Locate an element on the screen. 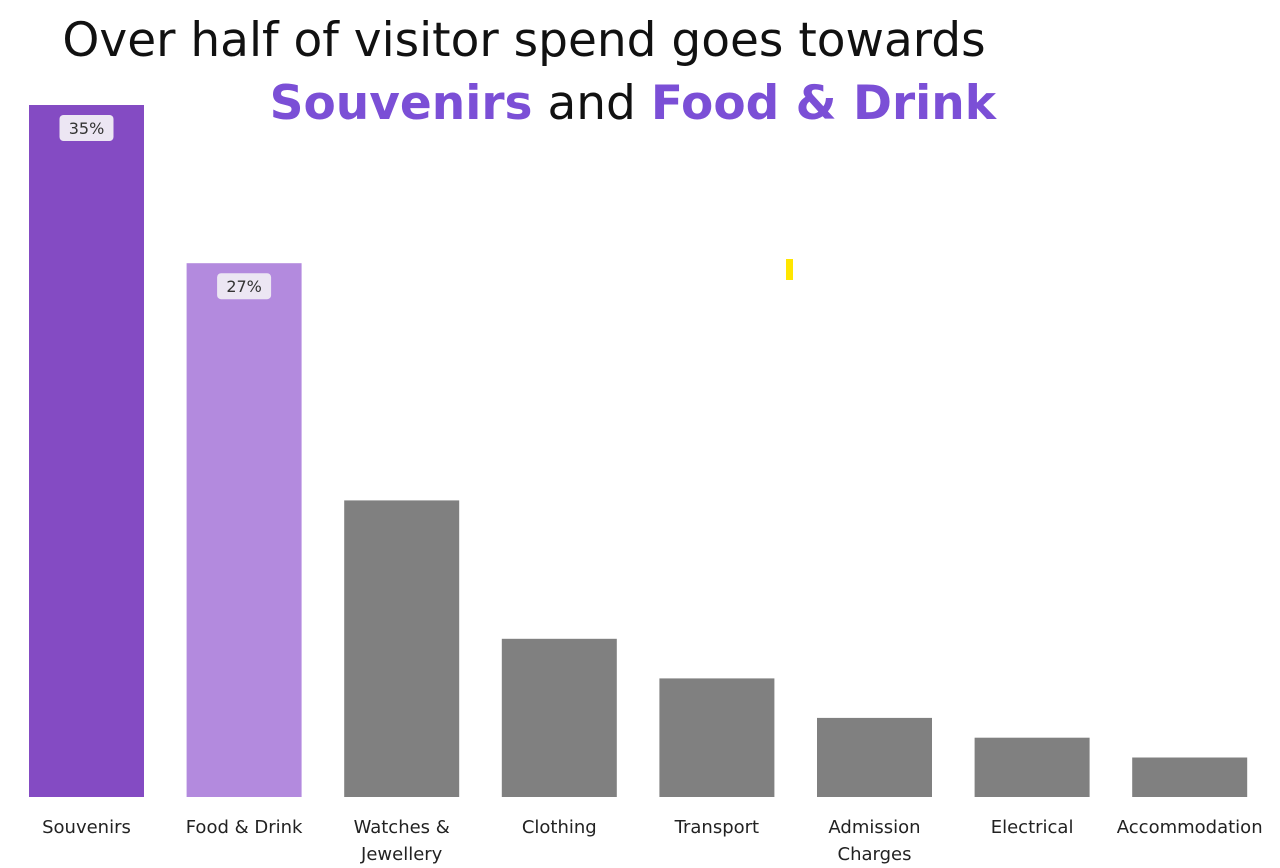 The height and width of the screenshot is (868, 1280). bar-souvenirs is located at coordinates (86, 451).